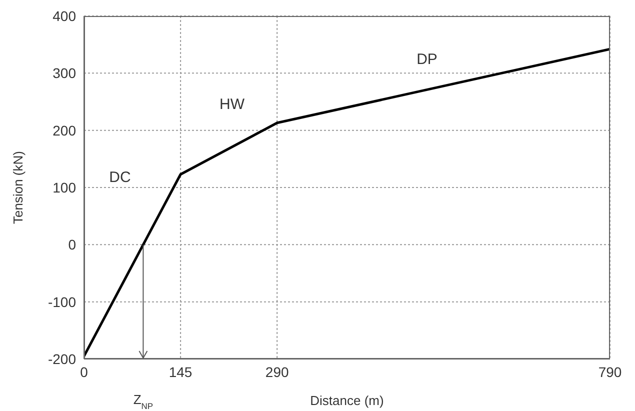 This screenshot has height=411, width=635. Describe the element at coordinates (610, 372) in the screenshot. I see `x-tick-label: 790` at that location.